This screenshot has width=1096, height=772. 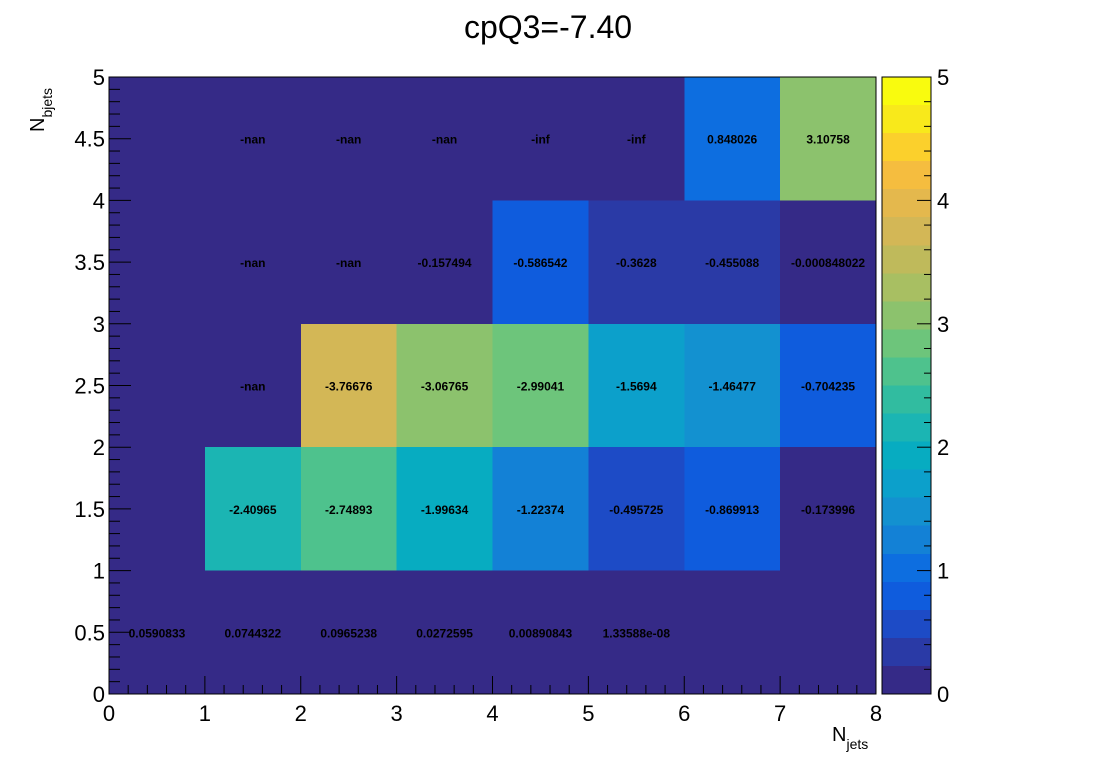 What do you see at coordinates (99, 447) in the screenshot?
I see `y-tick-label: 2` at bounding box center [99, 447].